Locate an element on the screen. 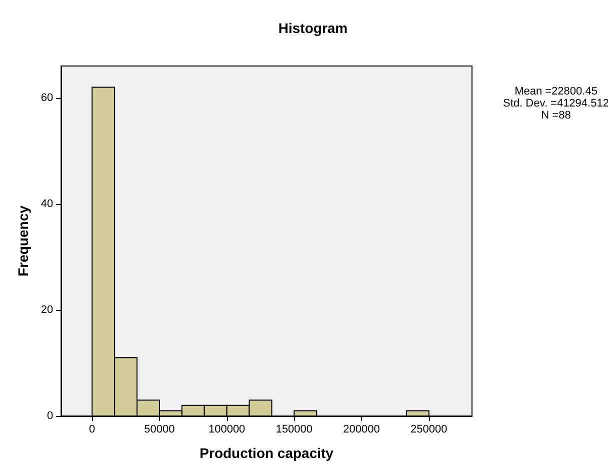 The image size is (616, 474). chart-title: Histogram is located at coordinates (313, 28).